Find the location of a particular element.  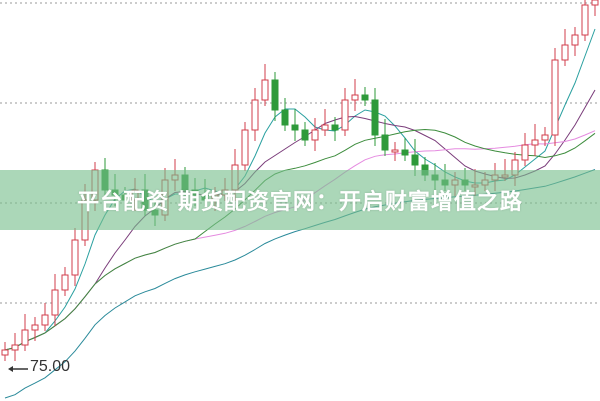

banner-text: 平台配资 期货配资官网：开启财富增值之路 is located at coordinates (300, 202).